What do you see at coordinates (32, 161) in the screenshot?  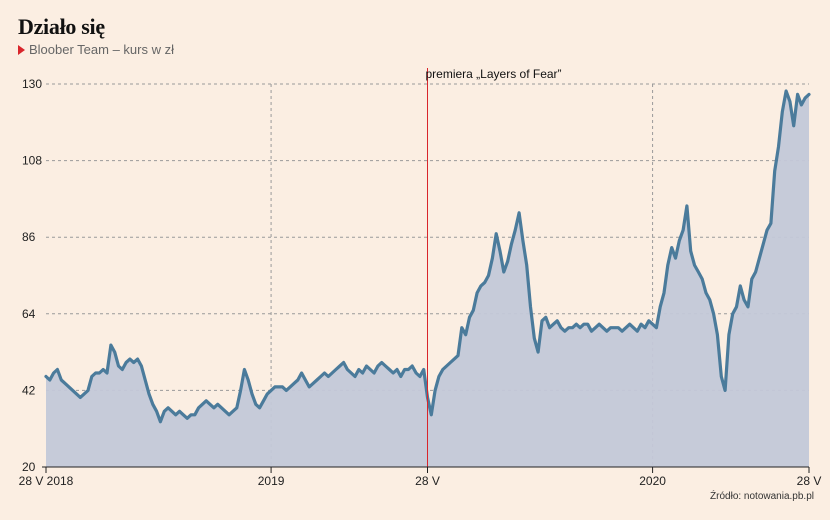 I see `y-tick-label: 108` at bounding box center [32, 161].